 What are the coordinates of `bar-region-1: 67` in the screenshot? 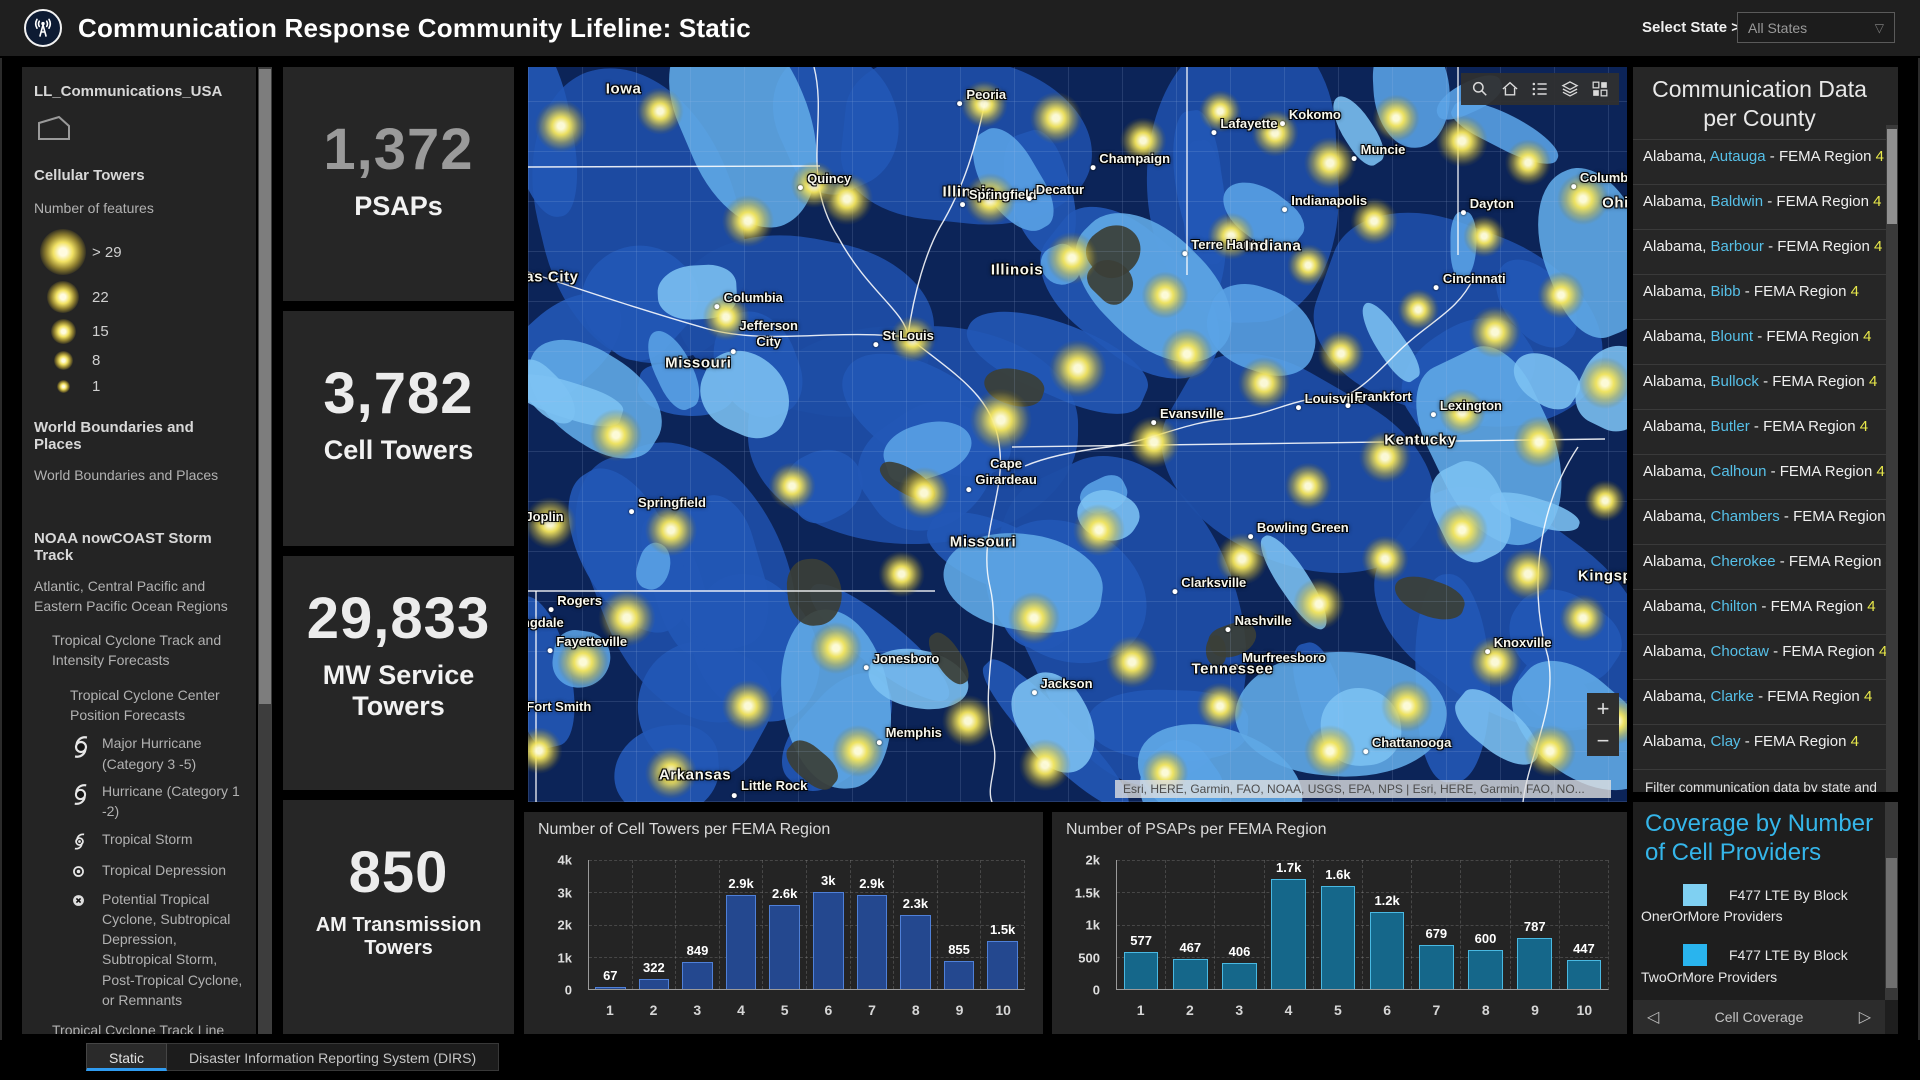 It's located at (610, 978).